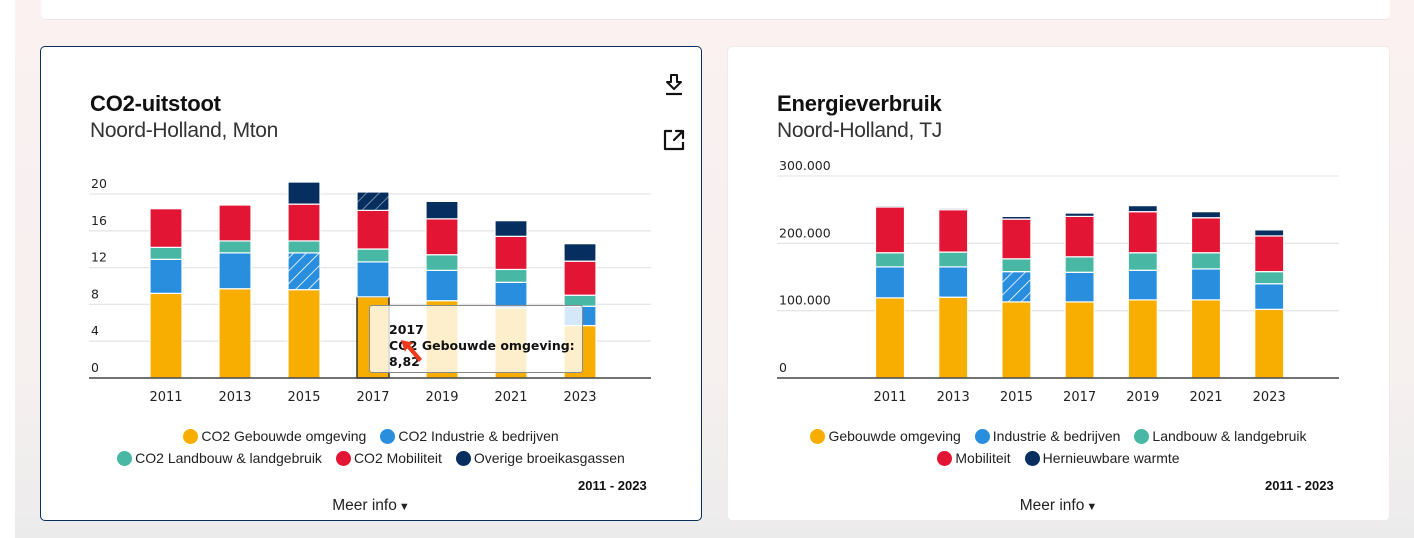  I want to click on legend-item-industrie: Industrie & bedrijven, so click(1047, 436).